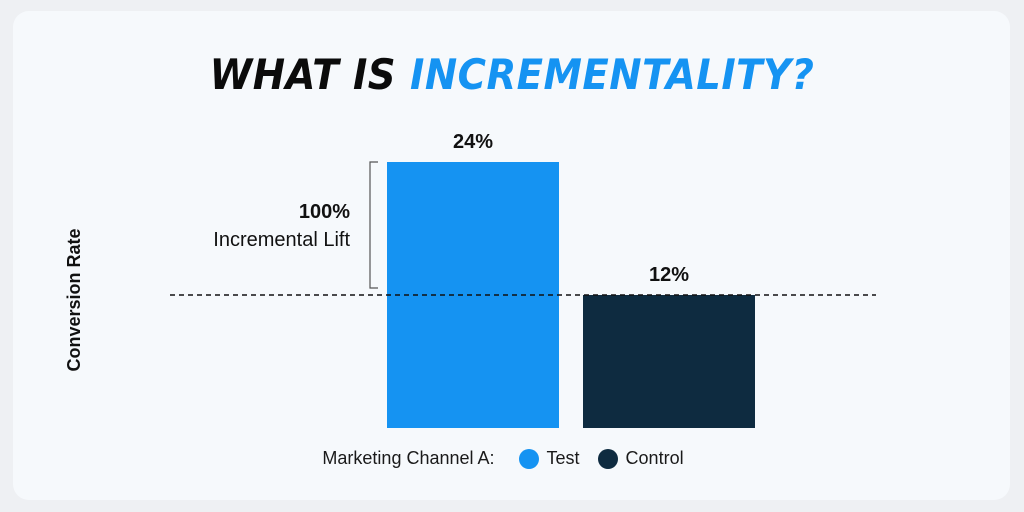 The image size is (1024, 512). What do you see at coordinates (612, 74) in the screenshot?
I see `title-part-2: INCREMENTALITY?` at bounding box center [612, 74].